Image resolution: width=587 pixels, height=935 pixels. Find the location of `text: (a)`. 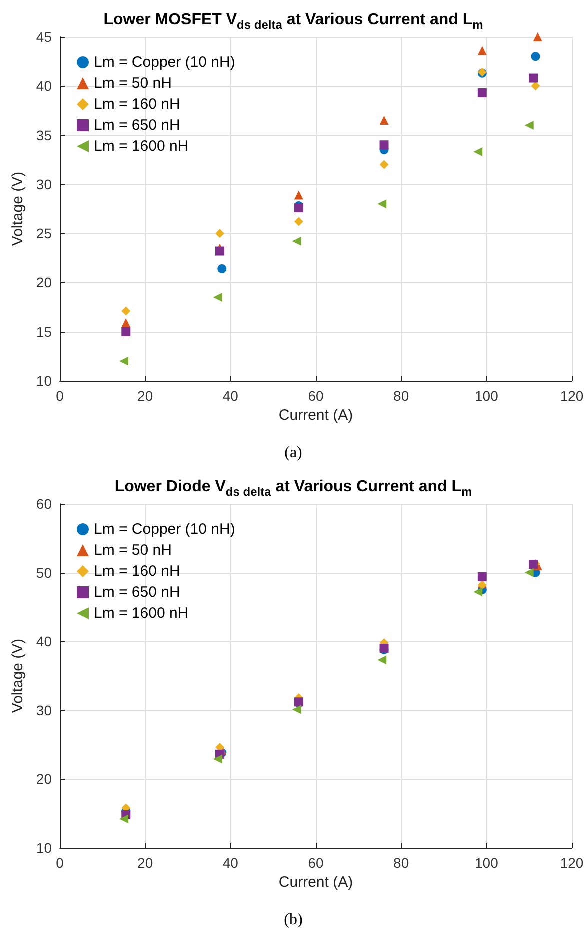

text: (a) is located at coordinates (293, 453).